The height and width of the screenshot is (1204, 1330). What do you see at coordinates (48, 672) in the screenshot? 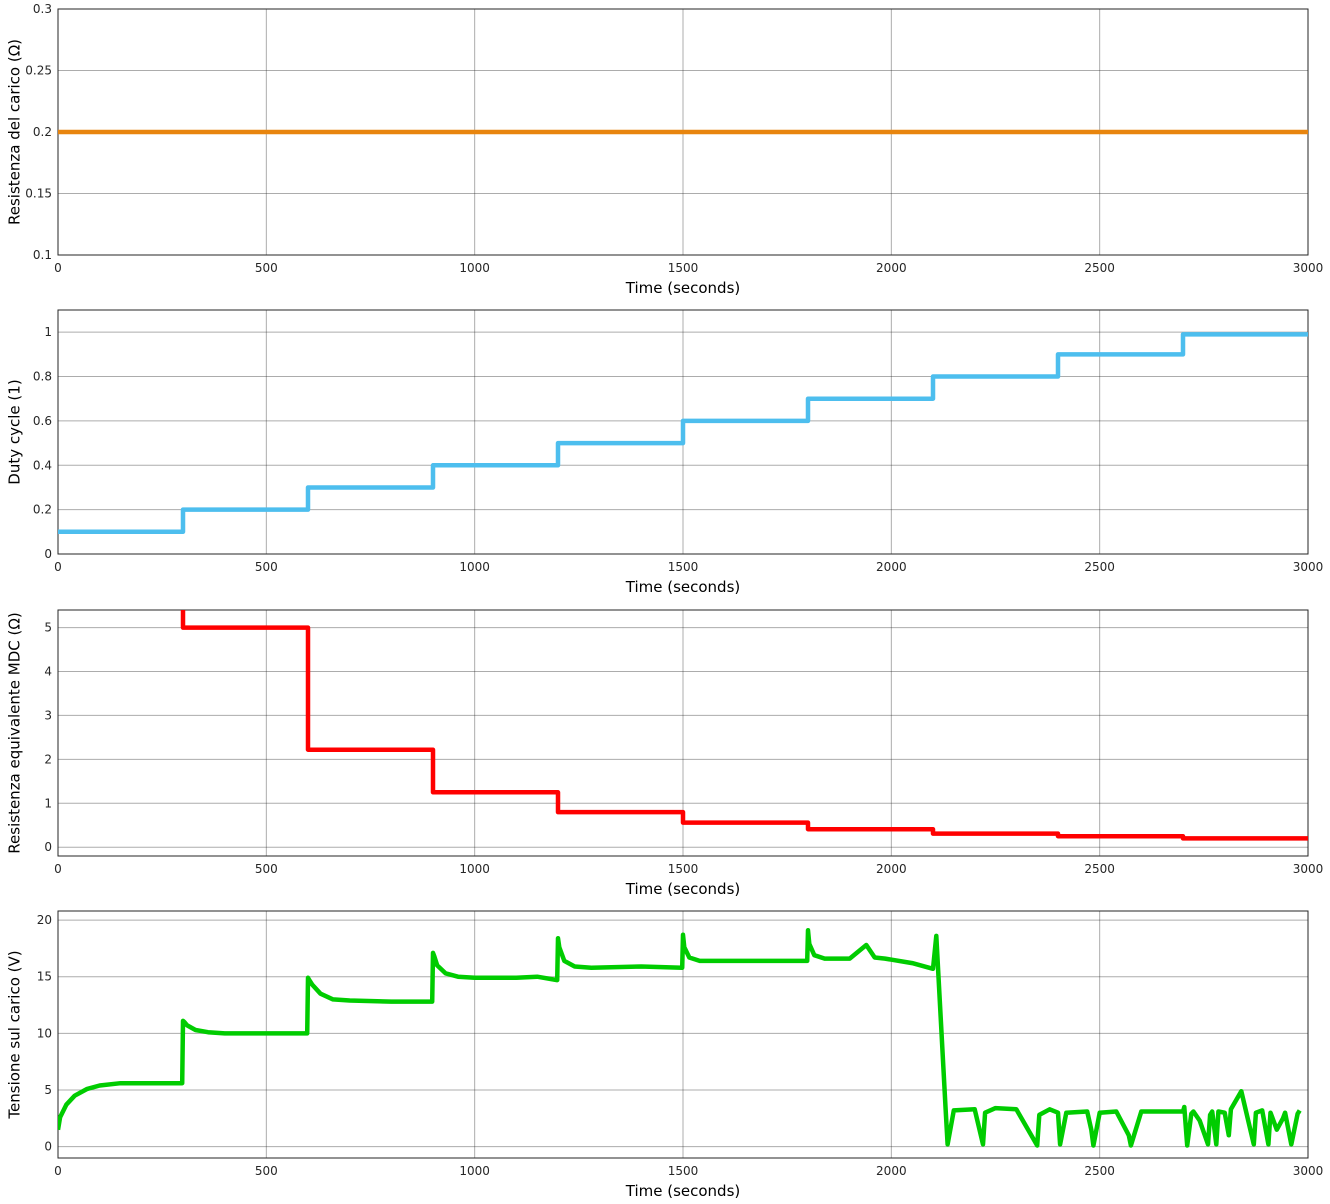
I see `y-tick-label: 4` at bounding box center [48, 672].